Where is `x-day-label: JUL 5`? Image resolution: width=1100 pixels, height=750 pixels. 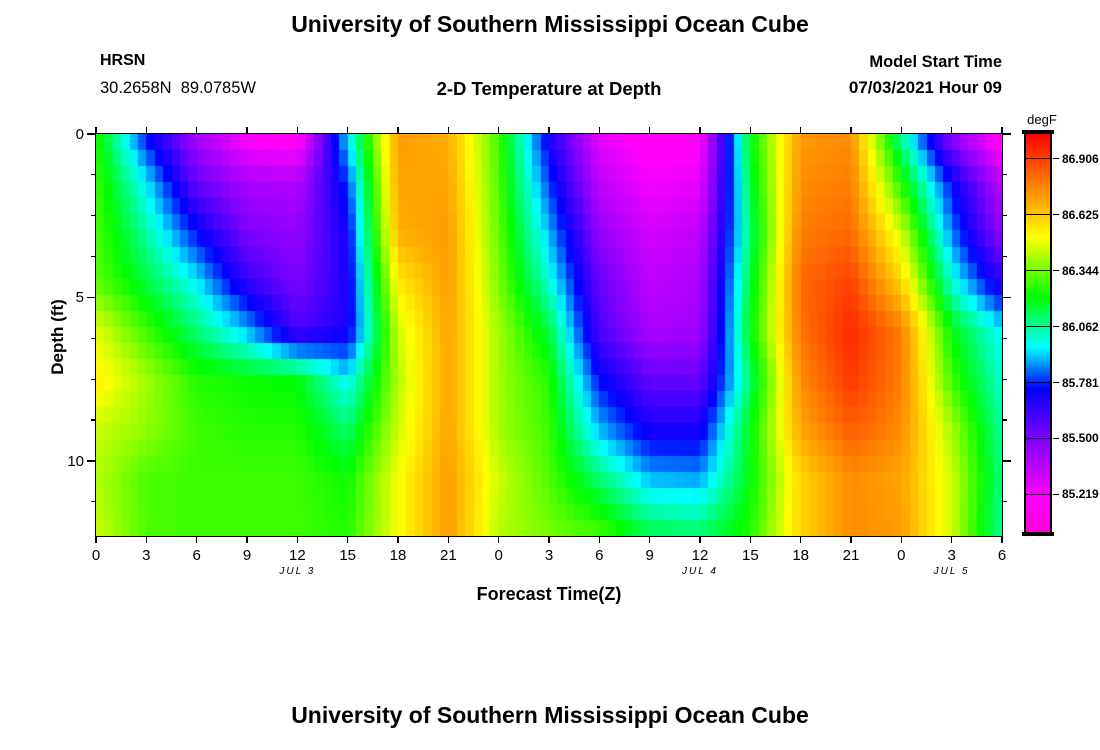
x-day-label: JUL 5 is located at coordinates (951, 571).